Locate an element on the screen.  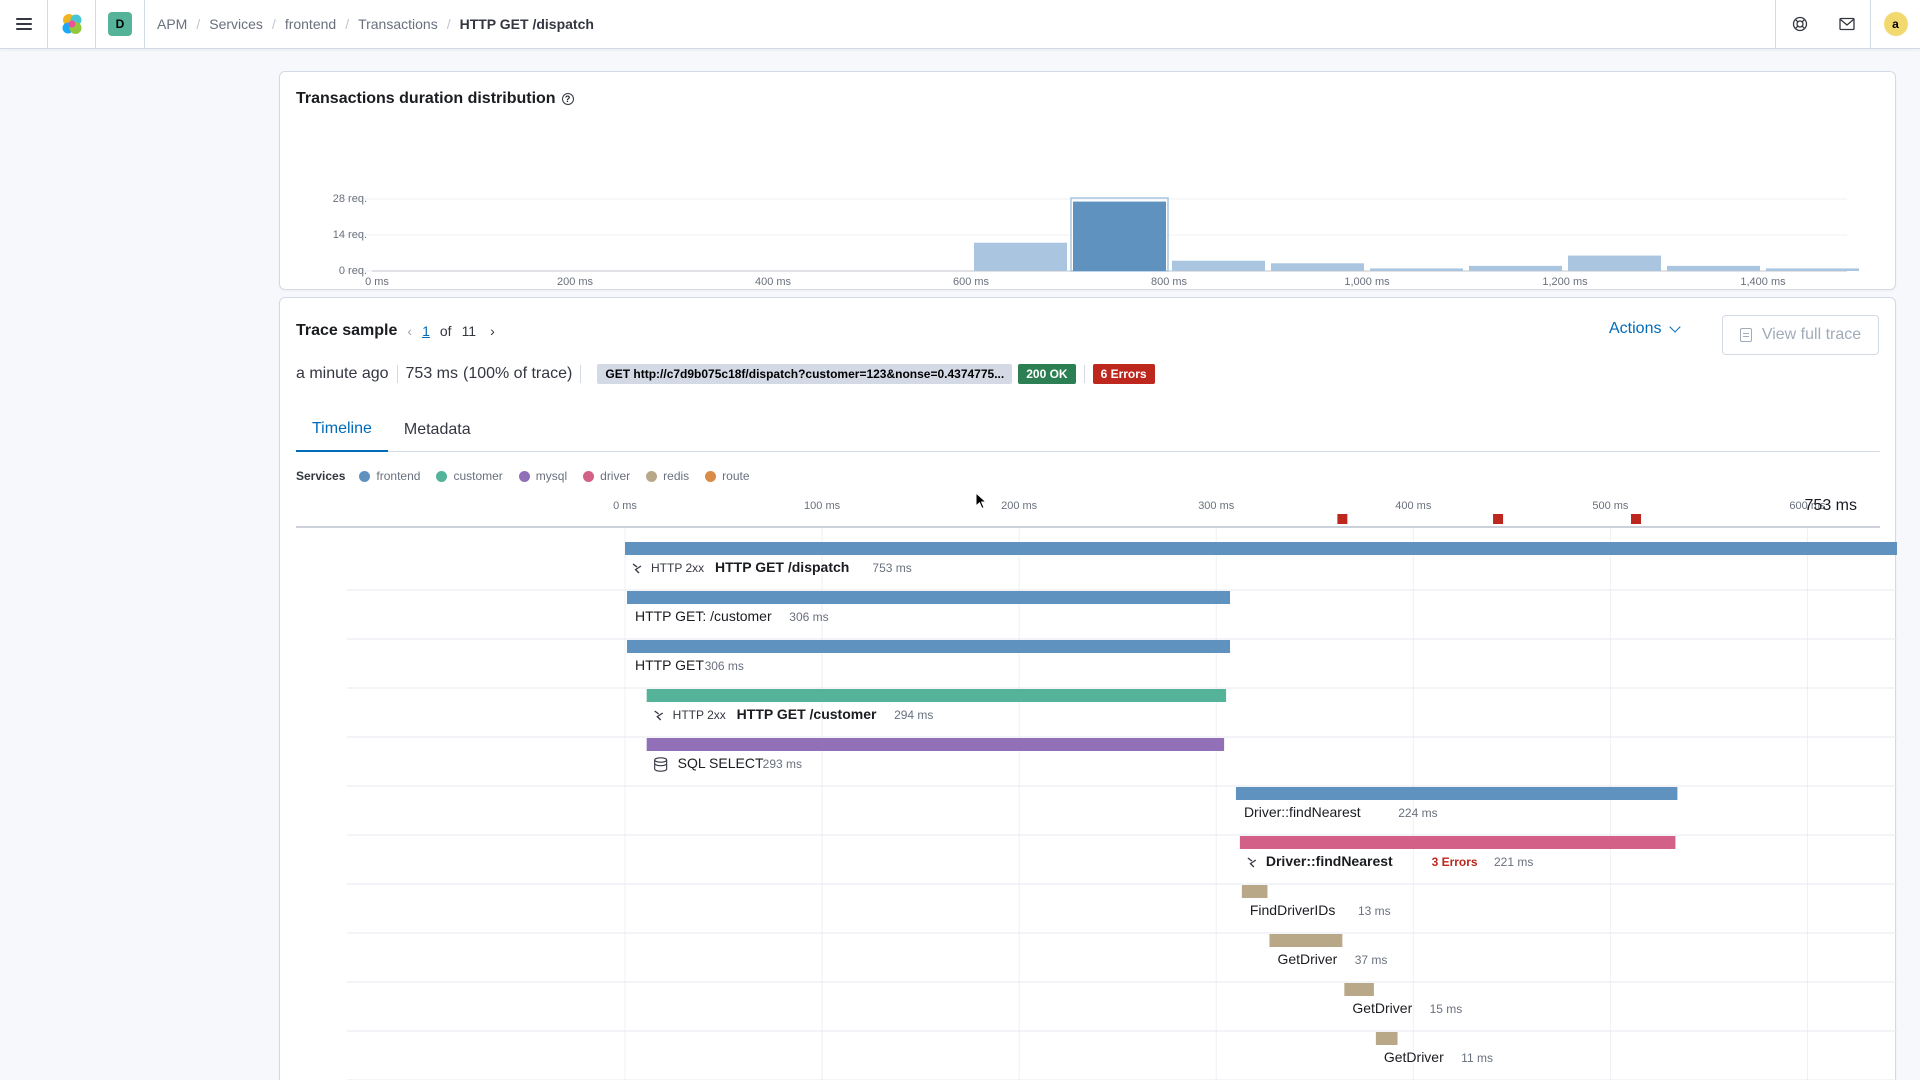
next-sample-chevron-icon: › is located at coordinates (492, 331).